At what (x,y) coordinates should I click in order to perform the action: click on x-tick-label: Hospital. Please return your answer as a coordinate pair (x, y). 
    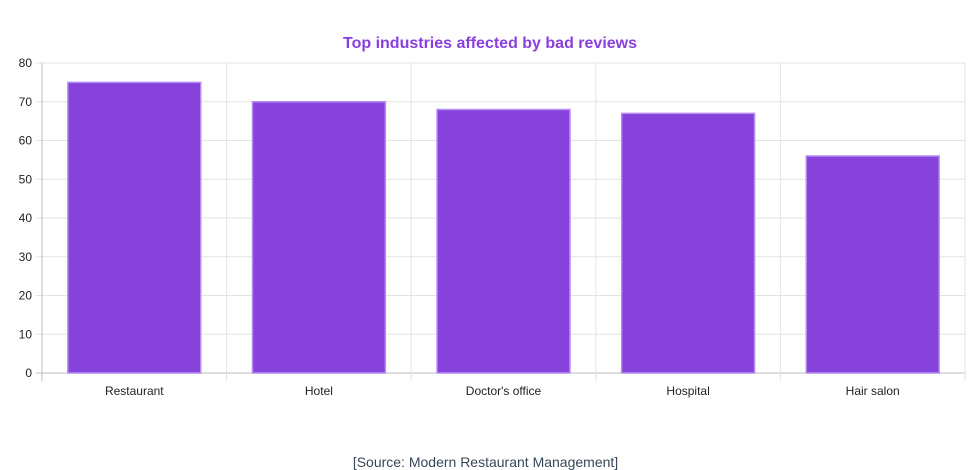
    Looking at the image, I should click on (687, 391).